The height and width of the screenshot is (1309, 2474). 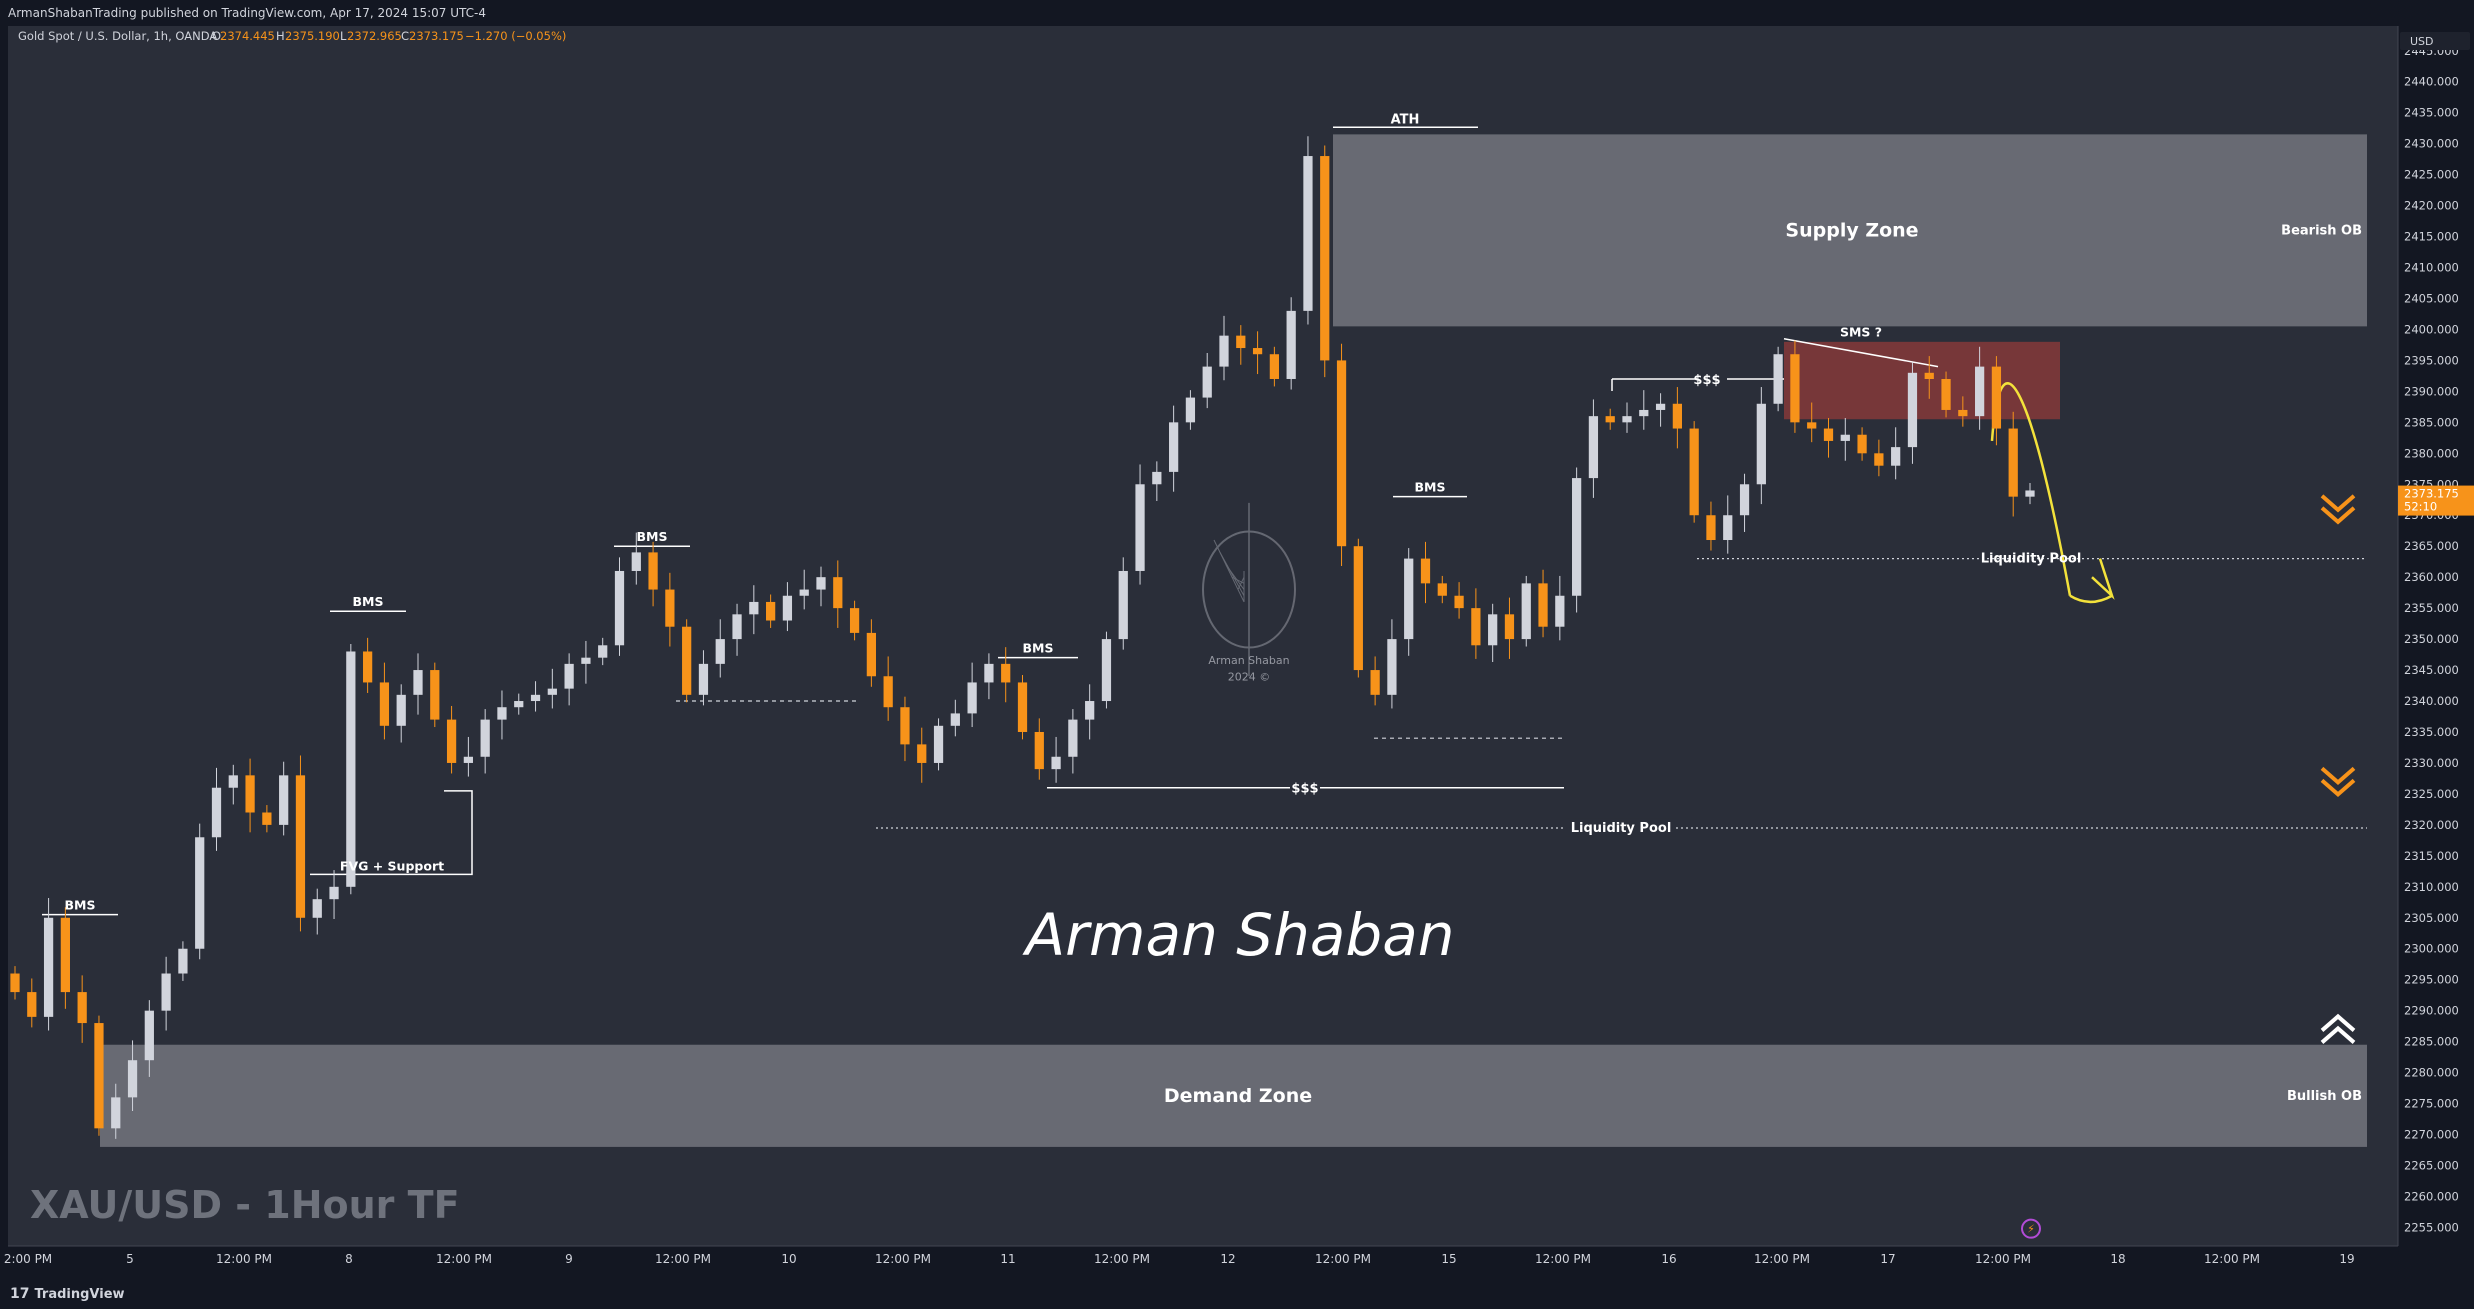 What do you see at coordinates (2431, 175) in the screenshot?
I see `y-tick-label: 2425.000` at bounding box center [2431, 175].